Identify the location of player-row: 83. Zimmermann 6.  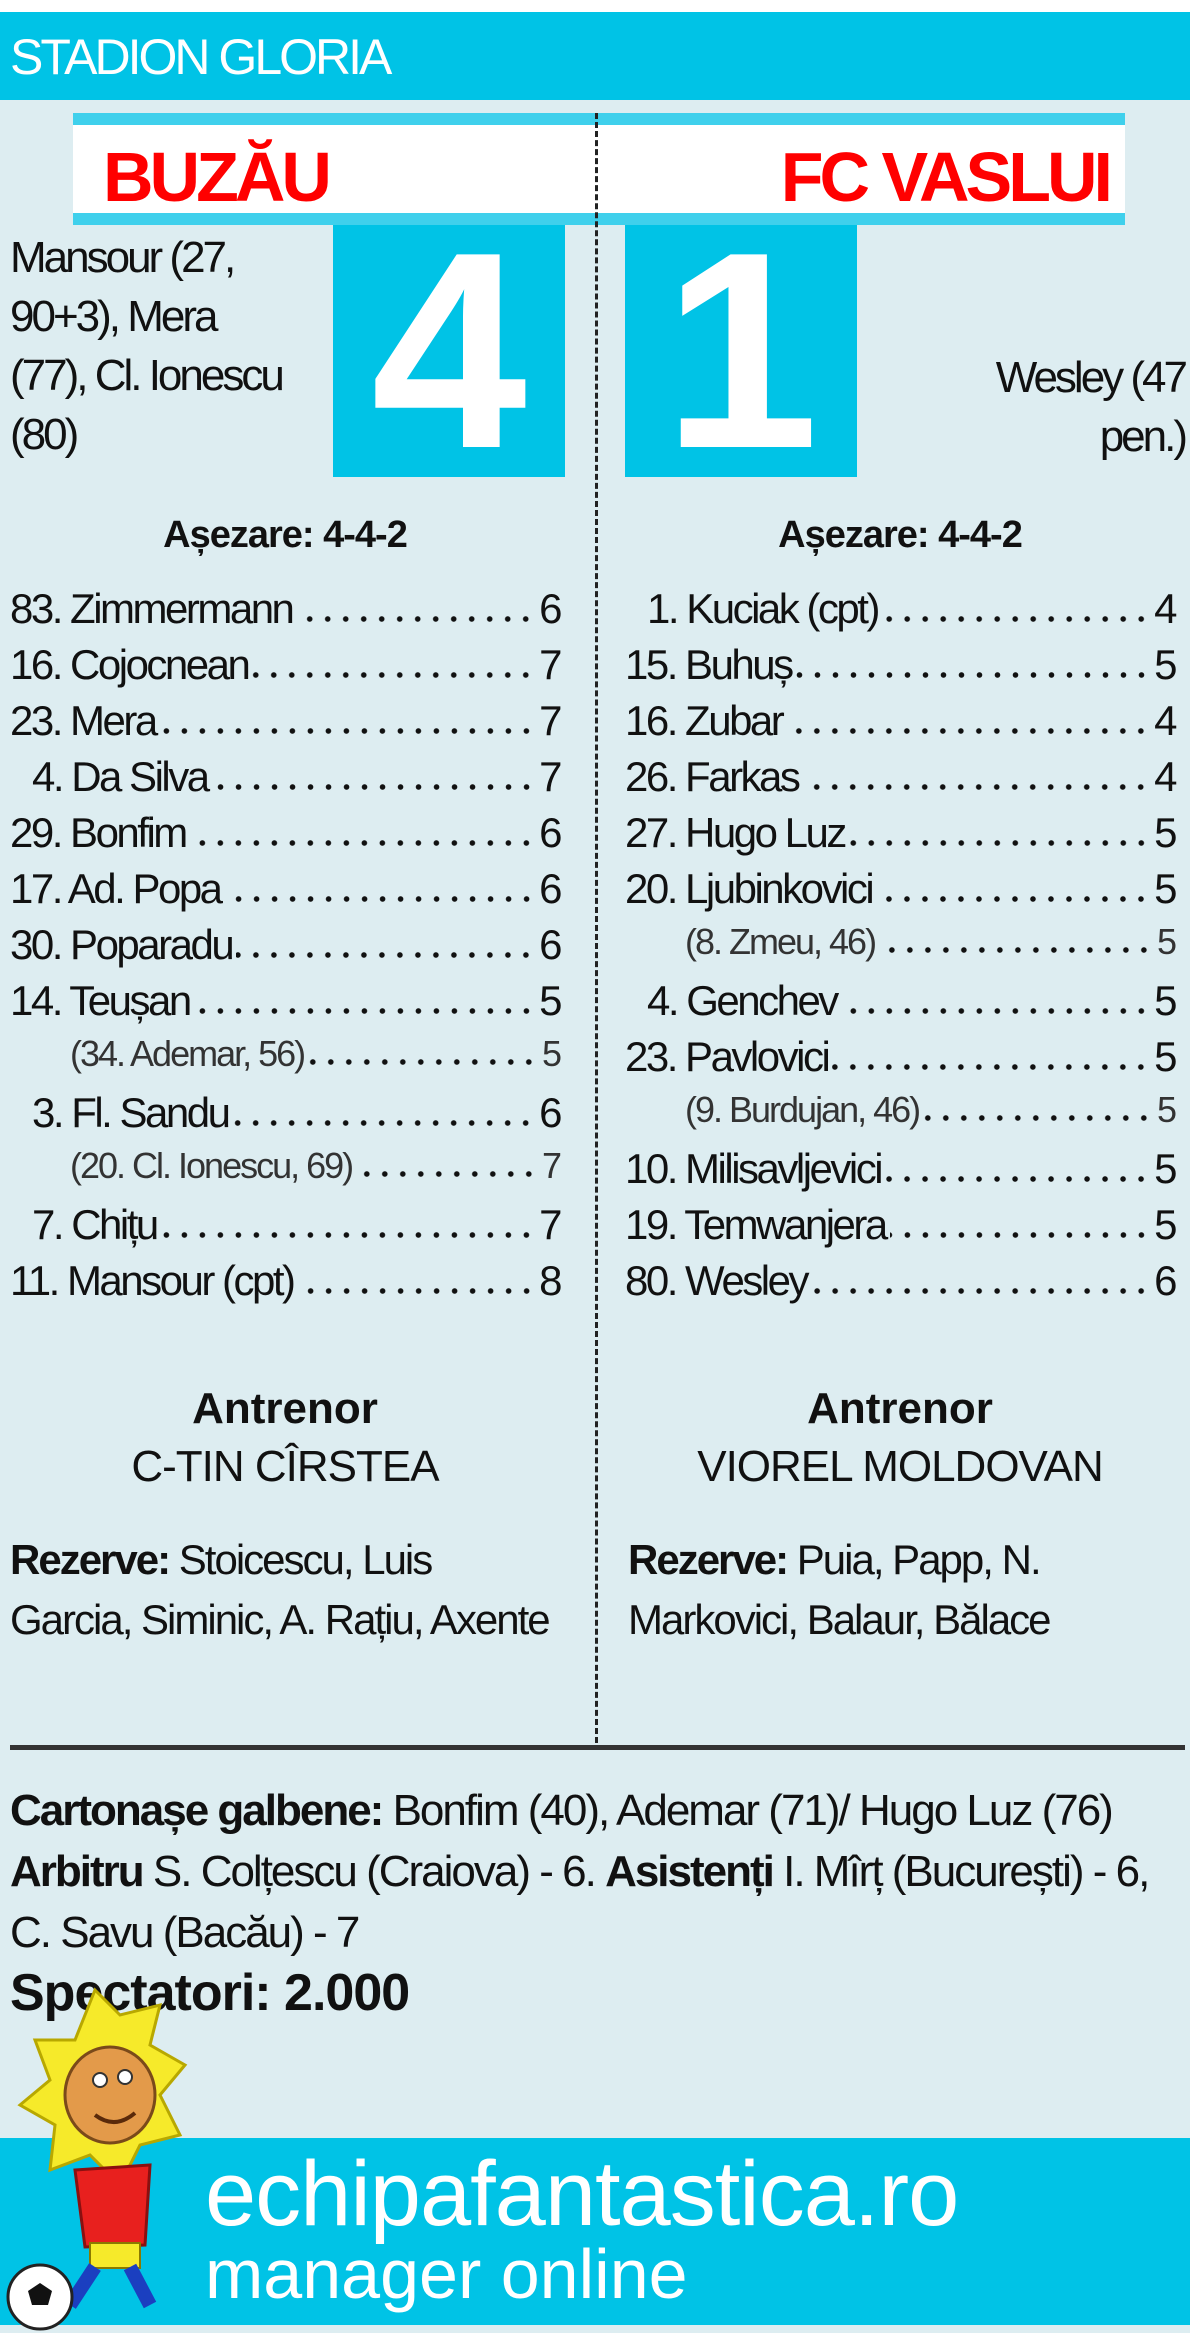
(286, 613).